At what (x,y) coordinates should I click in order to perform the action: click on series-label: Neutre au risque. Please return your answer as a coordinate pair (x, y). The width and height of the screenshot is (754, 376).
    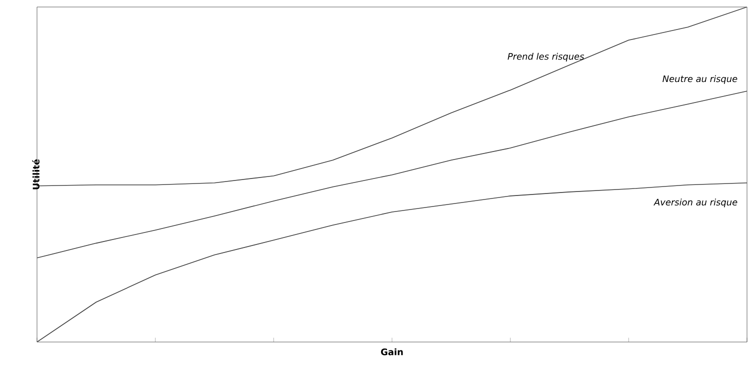
    Looking at the image, I should click on (700, 79).